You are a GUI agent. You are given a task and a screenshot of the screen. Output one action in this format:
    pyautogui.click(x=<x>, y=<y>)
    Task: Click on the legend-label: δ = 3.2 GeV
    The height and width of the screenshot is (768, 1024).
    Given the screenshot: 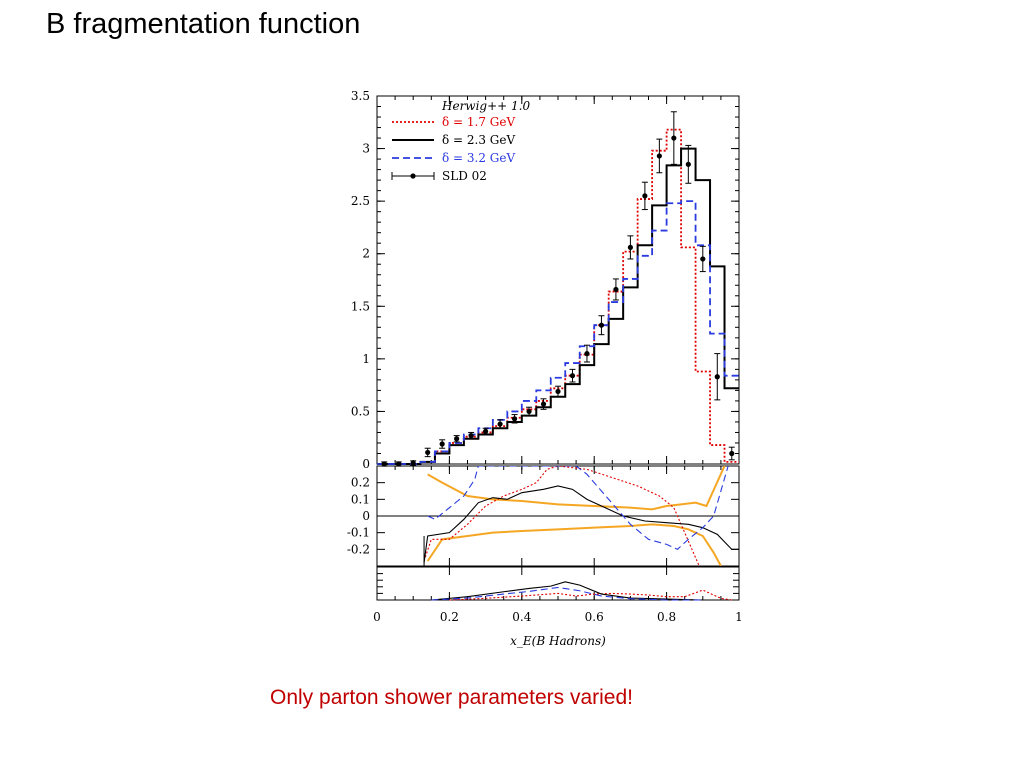 What is the action you would take?
    pyautogui.click(x=478, y=158)
    